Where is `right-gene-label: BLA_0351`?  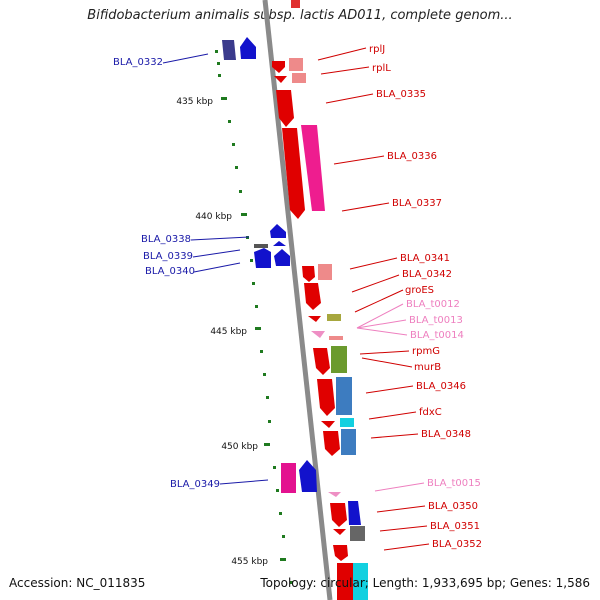
right-gene-label: BLA_0351 is located at coordinates (455, 526).